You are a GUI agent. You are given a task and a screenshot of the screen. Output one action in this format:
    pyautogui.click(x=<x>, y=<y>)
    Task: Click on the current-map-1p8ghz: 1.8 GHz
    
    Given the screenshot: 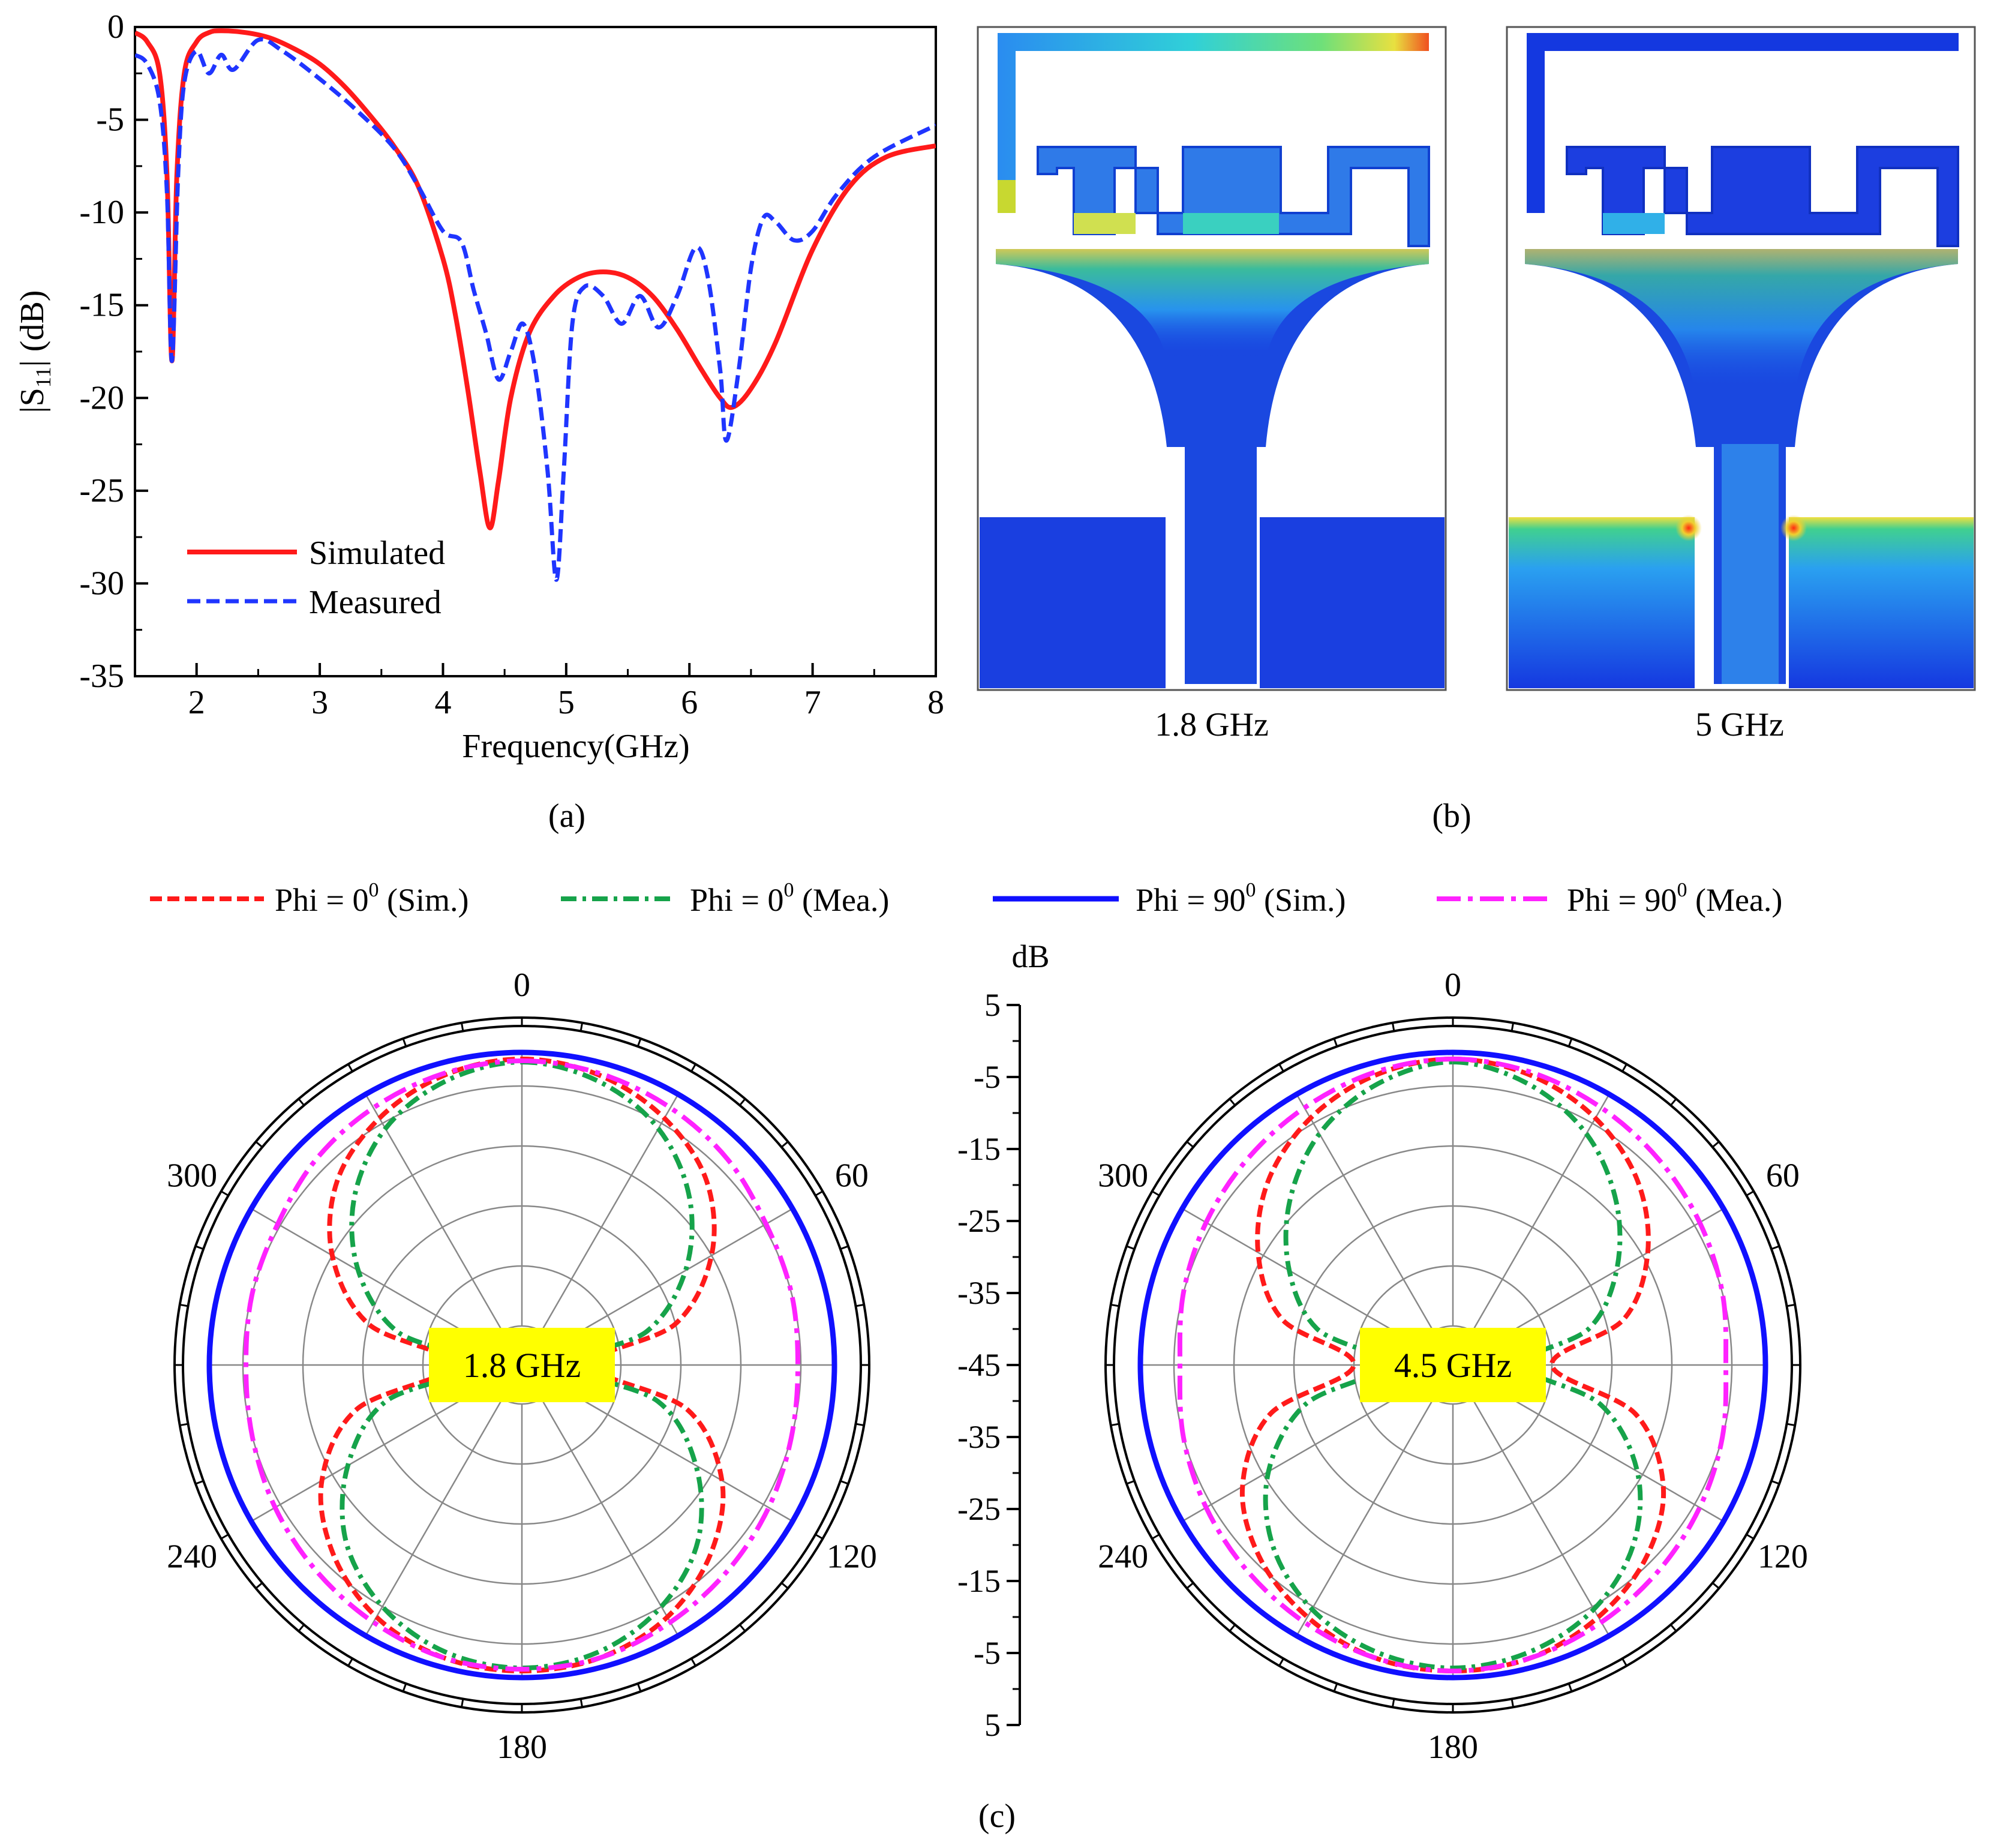 What is the action you would take?
    pyautogui.click(x=1212, y=384)
    